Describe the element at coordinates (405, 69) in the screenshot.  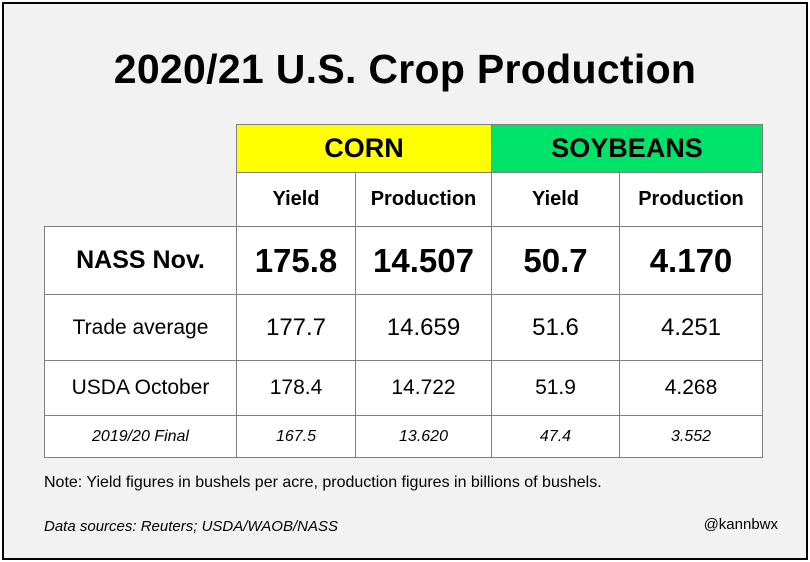
I see `chart-title: 2020/21 U.S. Crop Production` at that location.